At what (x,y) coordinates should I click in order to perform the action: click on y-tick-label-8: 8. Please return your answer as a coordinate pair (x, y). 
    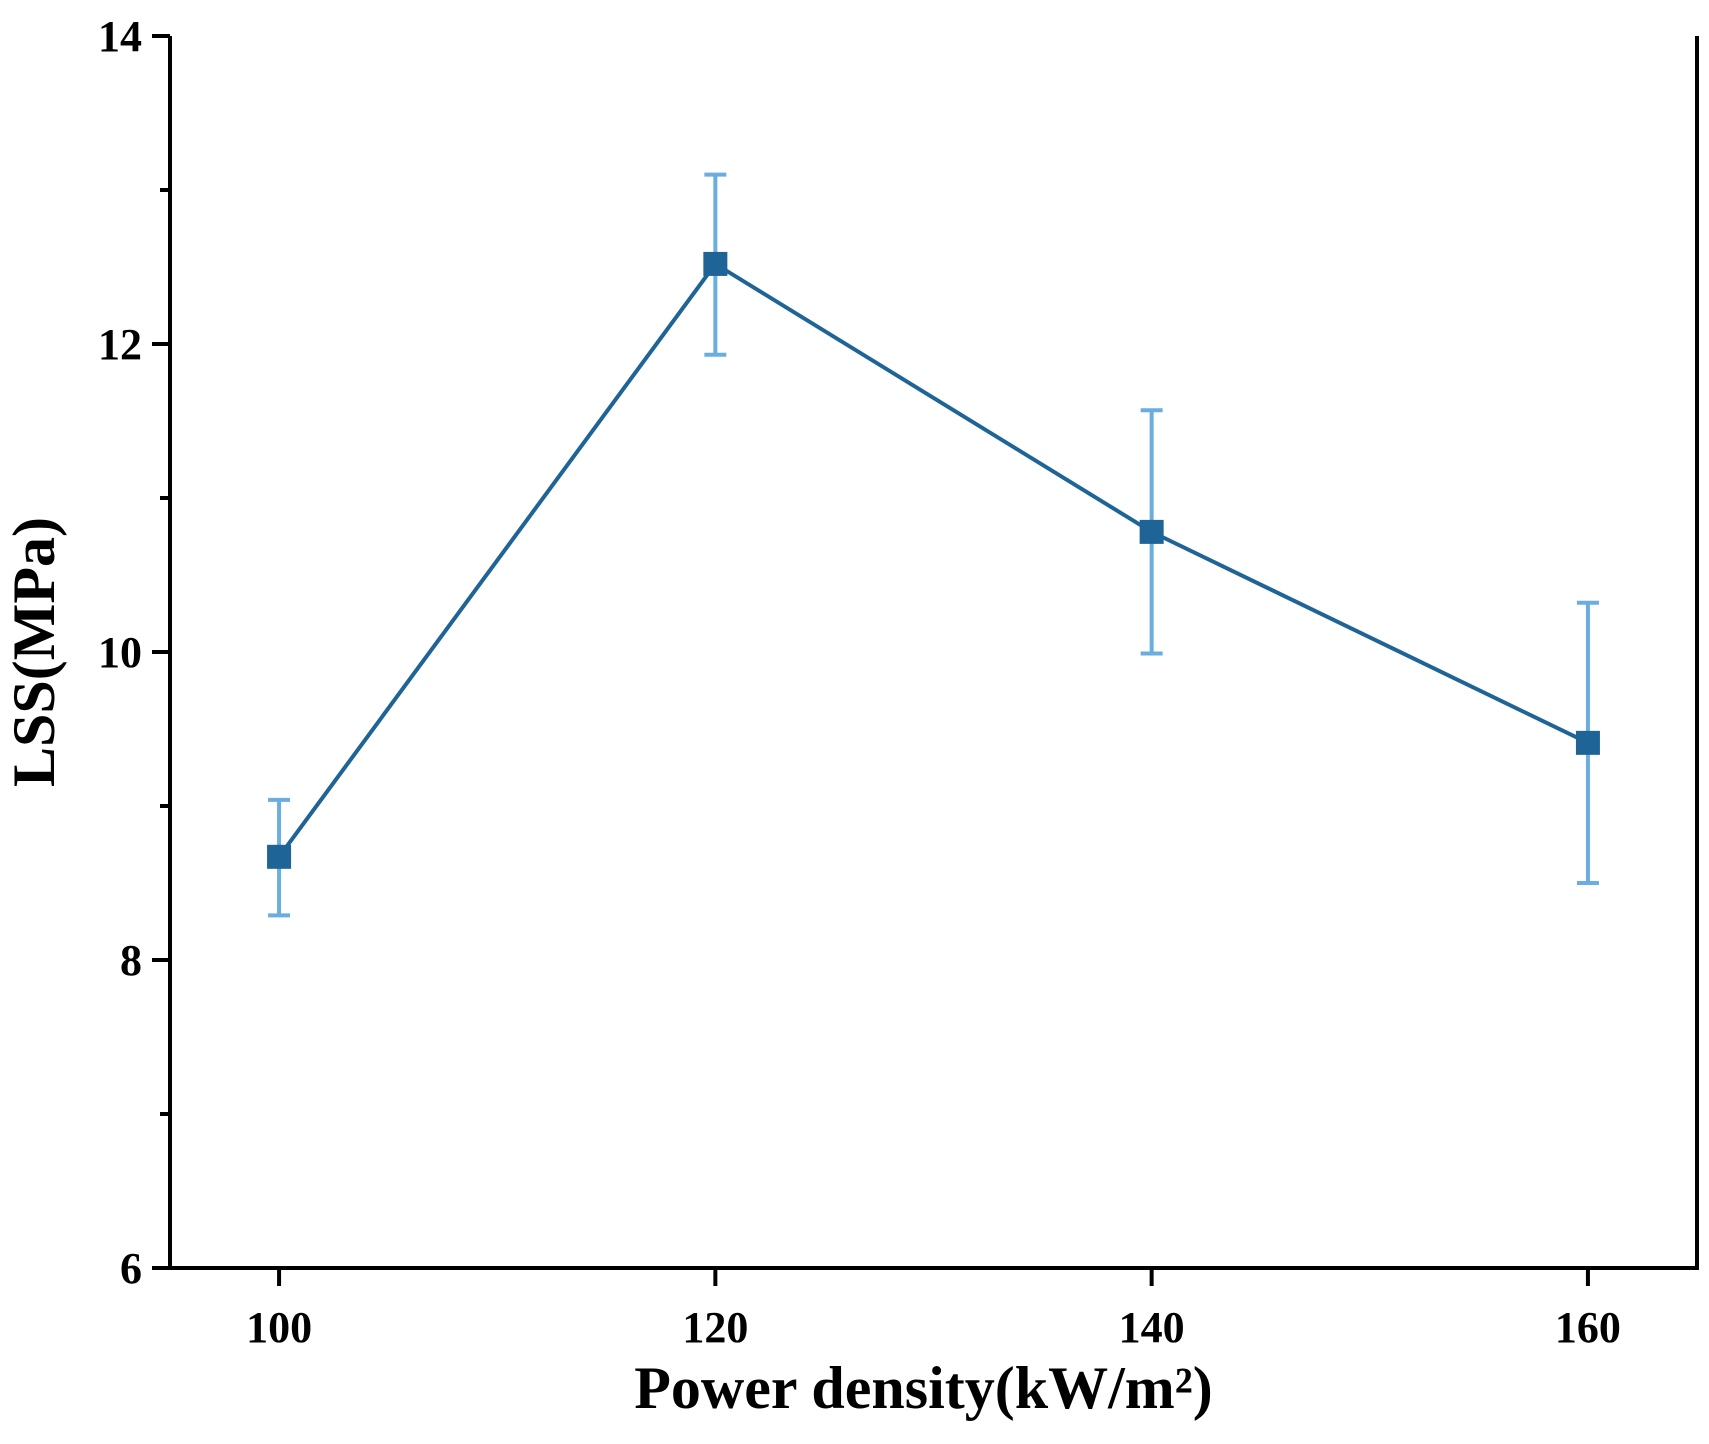
    Looking at the image, I should click on (131, 960).